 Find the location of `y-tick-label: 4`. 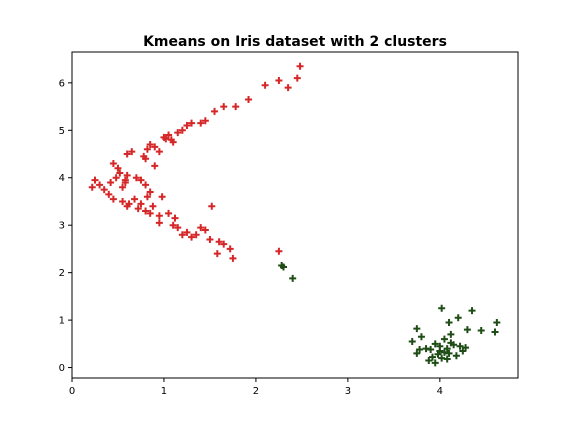

y-tick-label: 4 is located at coordinates (62, 178).